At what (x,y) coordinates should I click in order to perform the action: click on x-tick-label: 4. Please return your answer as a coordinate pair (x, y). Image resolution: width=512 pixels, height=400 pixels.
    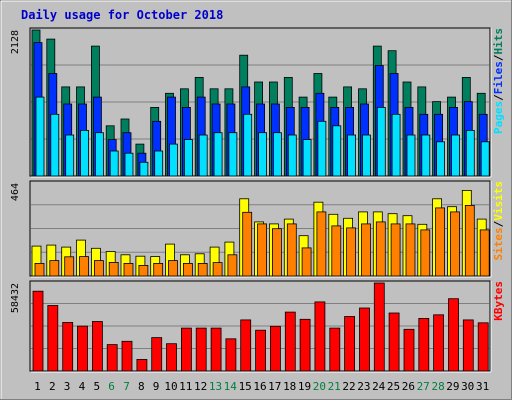
    Looking at the image, I should click on (82, 386).